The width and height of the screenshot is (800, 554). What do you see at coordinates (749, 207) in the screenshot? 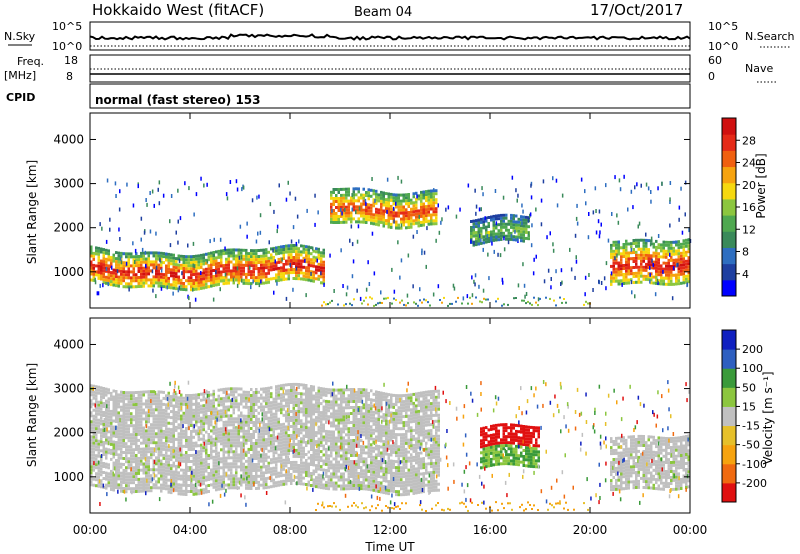
I see `colorbar-tick-label: 16` at bounding box center [749, 207].